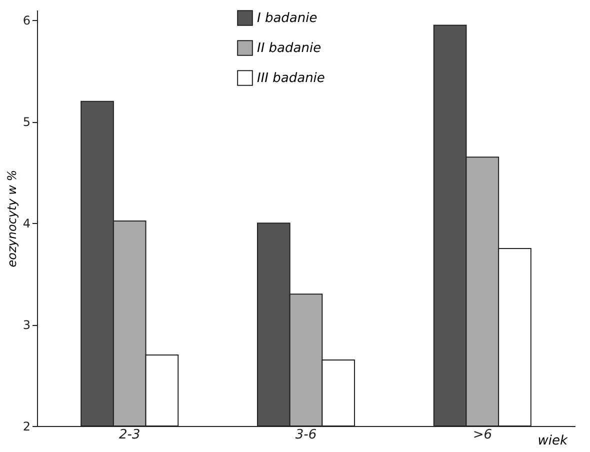 This screenshot has height=452, width=590. Describe the element at coordinates (26, 122) in the screenshot. I see `y-tick-label: 5` at that location.